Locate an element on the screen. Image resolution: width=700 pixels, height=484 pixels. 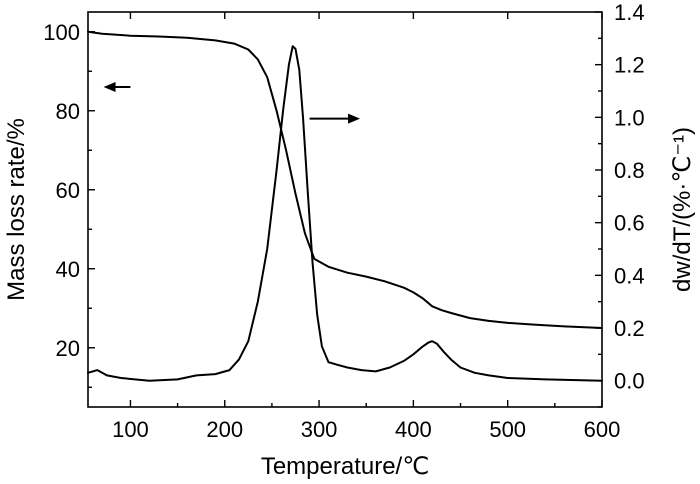
axis-indicator-arrows is located at coordinates (232, 103).